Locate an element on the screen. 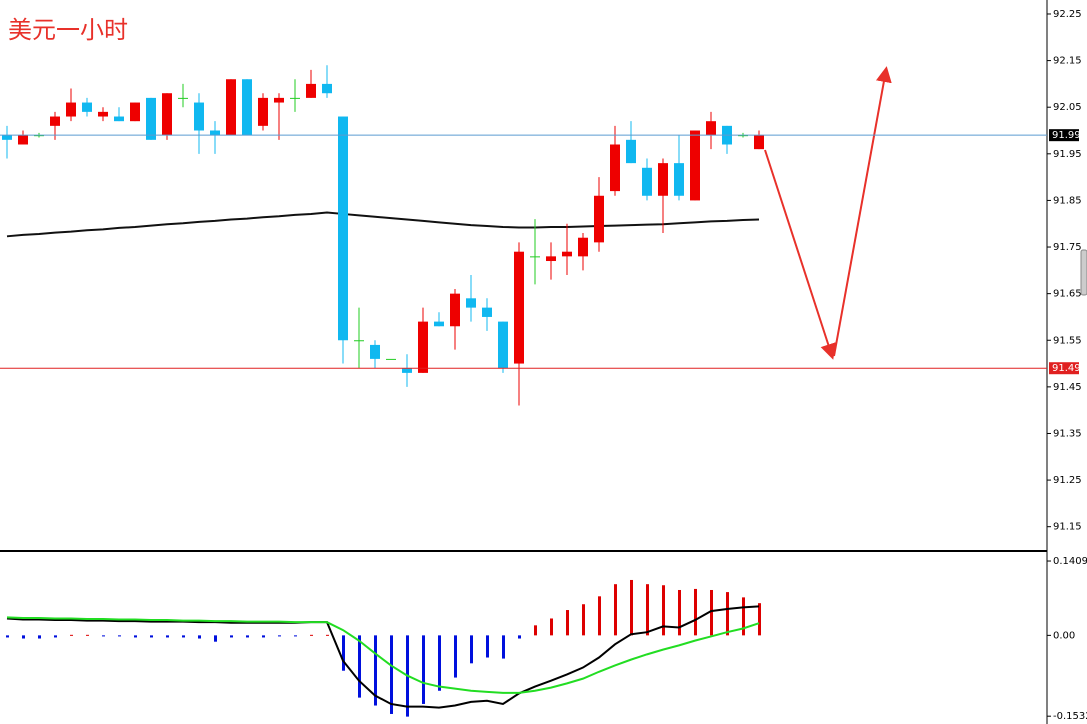 Image resolution: width=1087 pixels, height=724 pixels. chart-title: 美元一小时 is located at coordinates (68, 30).